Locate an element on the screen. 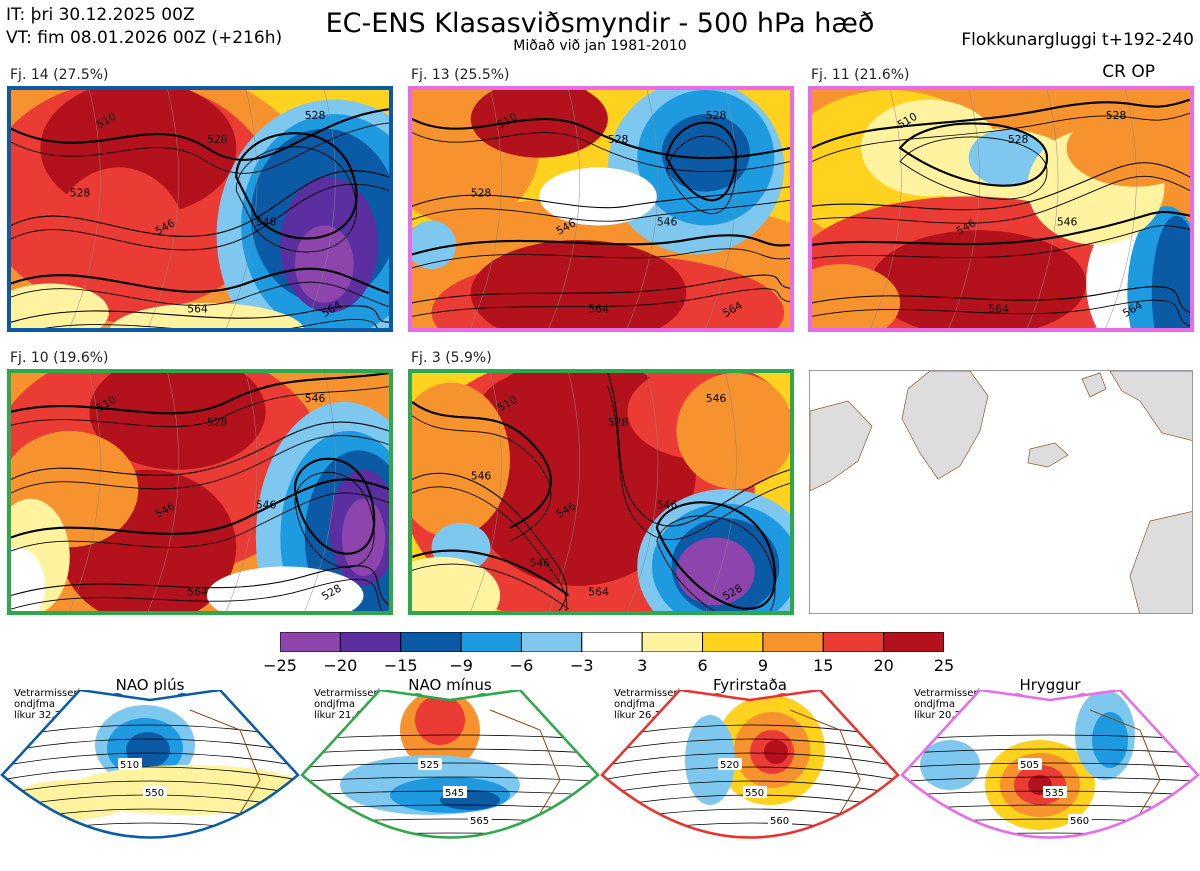 The width and height of the screenshot is (1200, 871). regime-note: Vetrarmisseri is located at coordinates (947, 693).